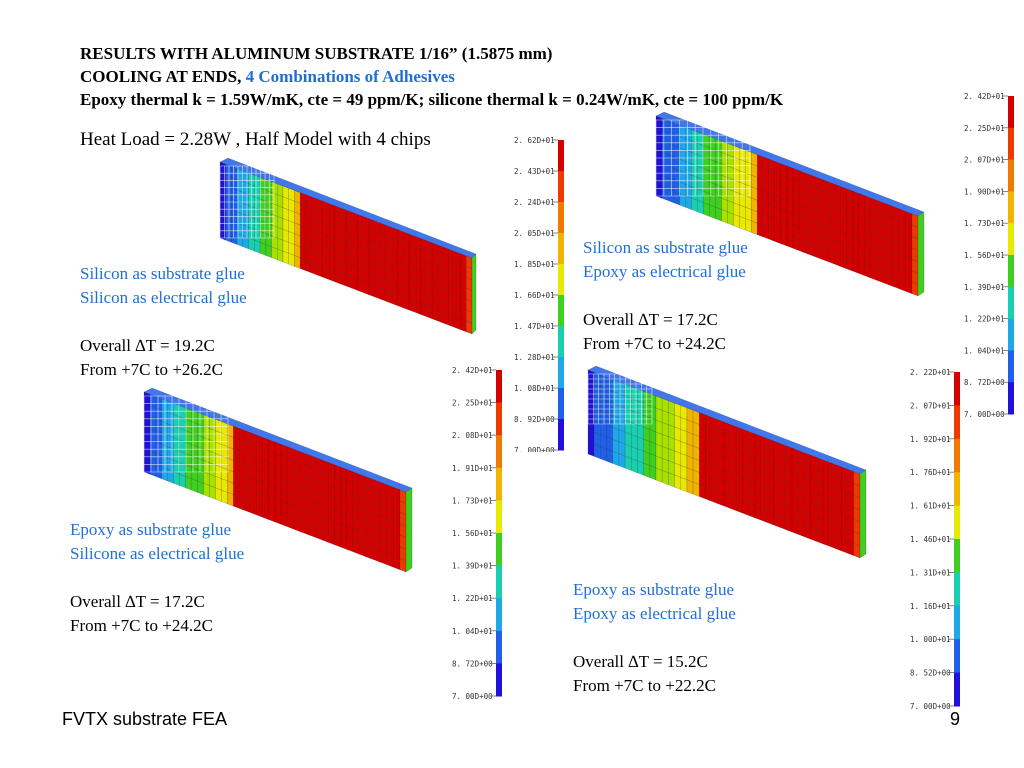 The image size is (1024, 768). What do you see at coordinates (472, 468) in the screenshot?
I see `legend-tick-label: 1. 91D+01` at bounding box center [472, 468].